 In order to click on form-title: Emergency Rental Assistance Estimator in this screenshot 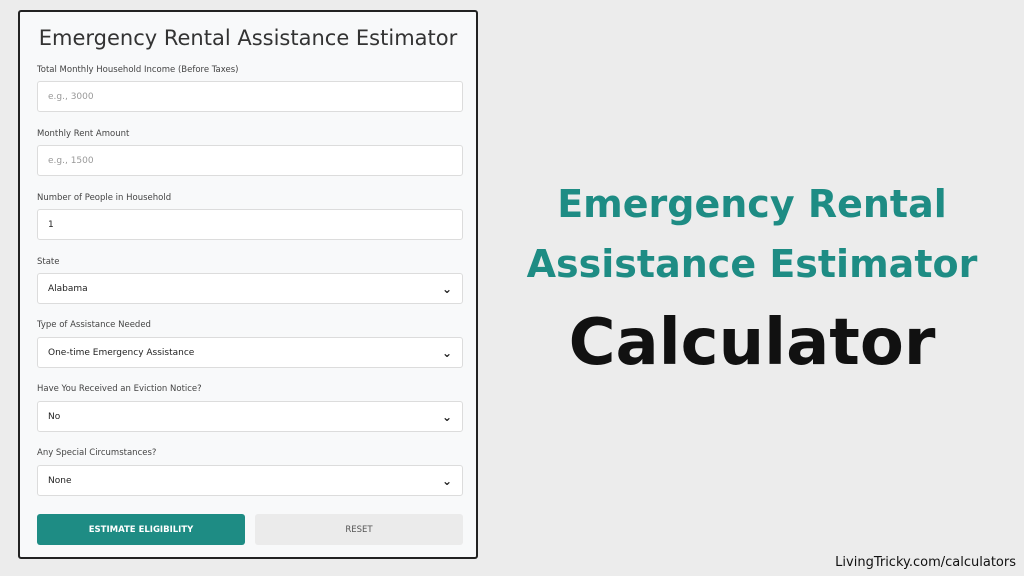, I will do `click(248, 38)`.